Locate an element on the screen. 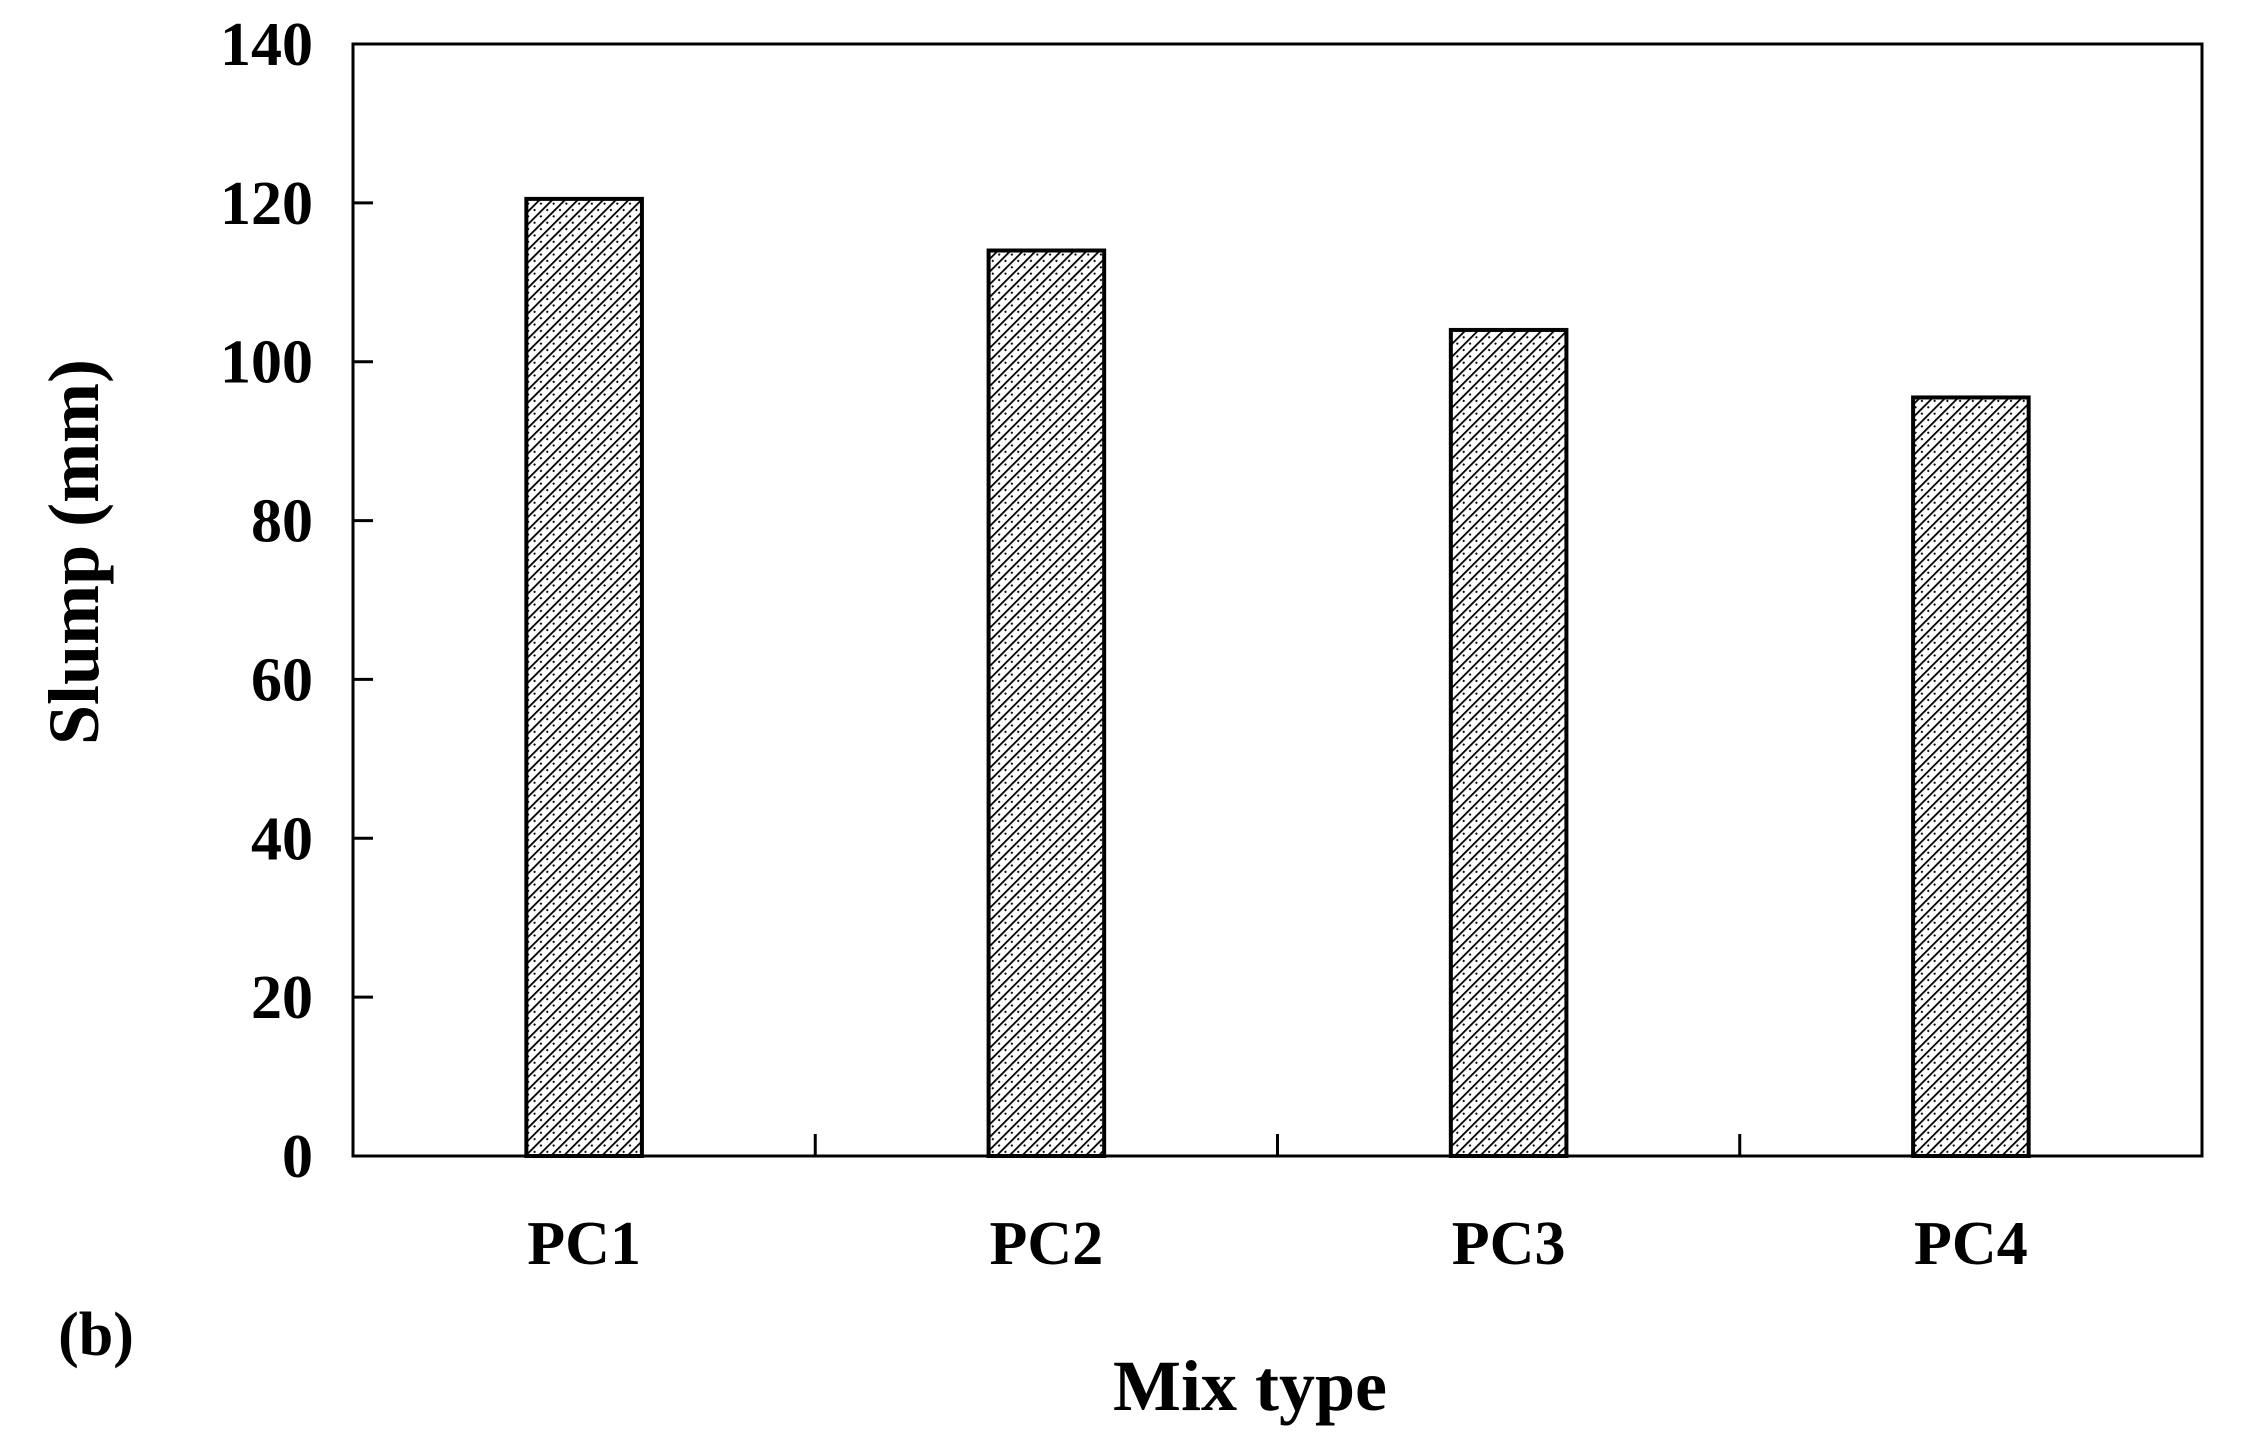 The image size is (2252, 1443). y-tick-label: 120 is located at coordinates (266, 204).